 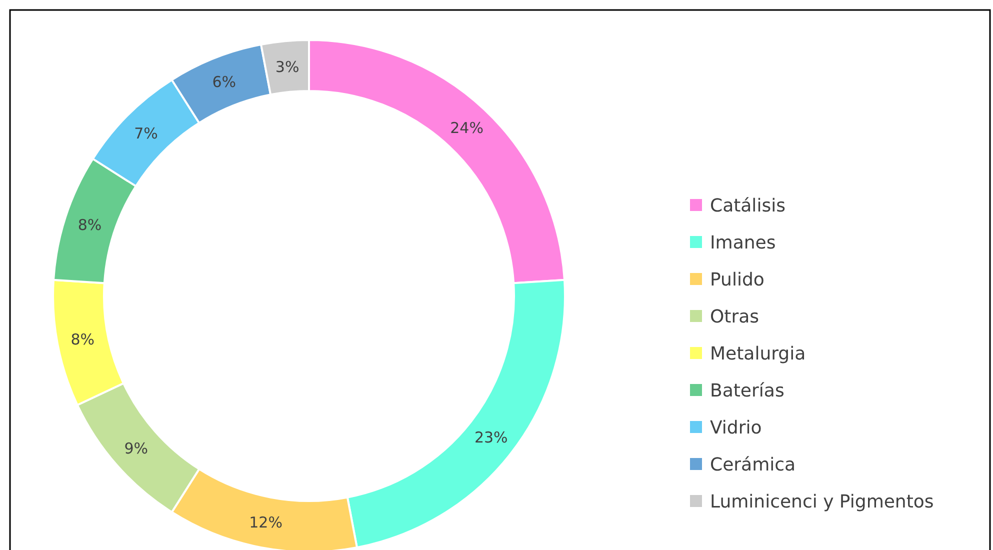 What do you see at coordinates (748, 205) in the screenshot?
I see `legend-label: Catálisis` at bounding box center [748, 205].